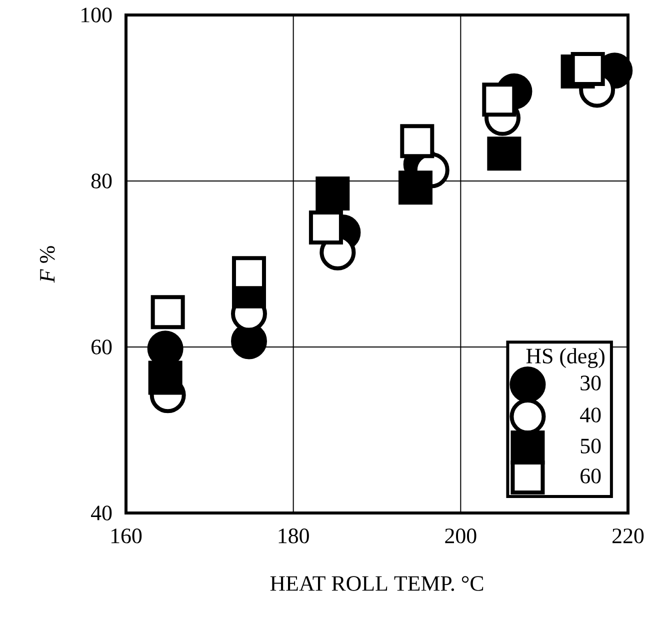 This screenshot has height=630, width=651. Describe the element at coordinates (590, 383) in the screenshot. I see `legend-label: 30` at that location.